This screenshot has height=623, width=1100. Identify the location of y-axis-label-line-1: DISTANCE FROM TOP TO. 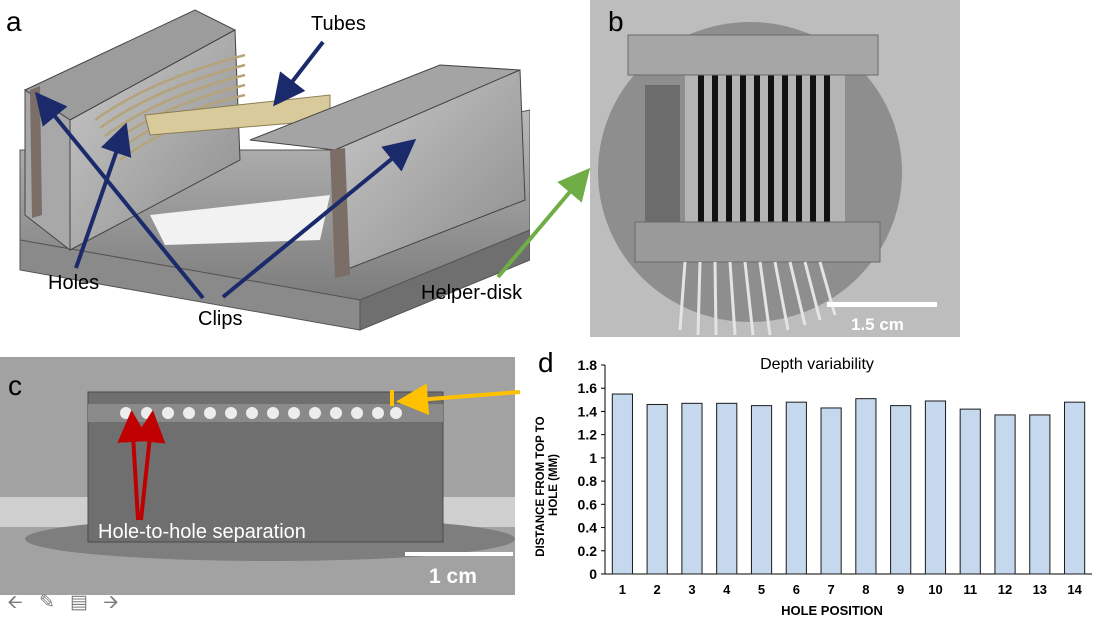
(541, 486).